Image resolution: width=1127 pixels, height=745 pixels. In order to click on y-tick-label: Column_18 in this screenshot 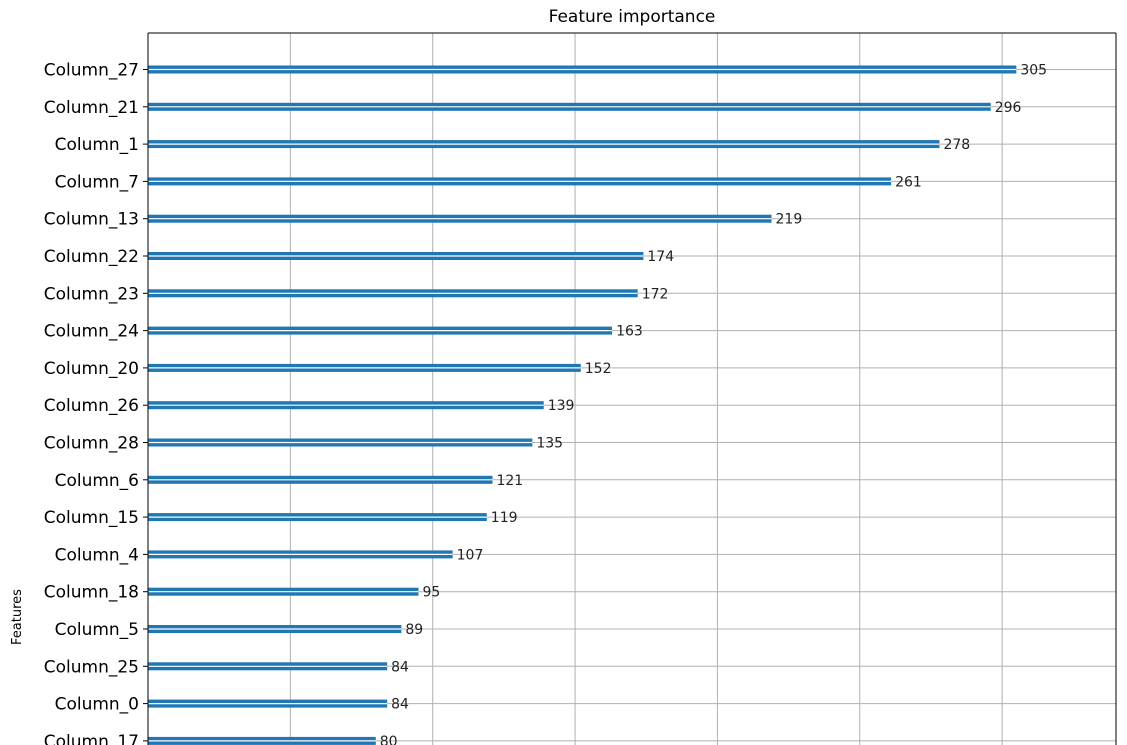, I will do `click(91, 593)`.